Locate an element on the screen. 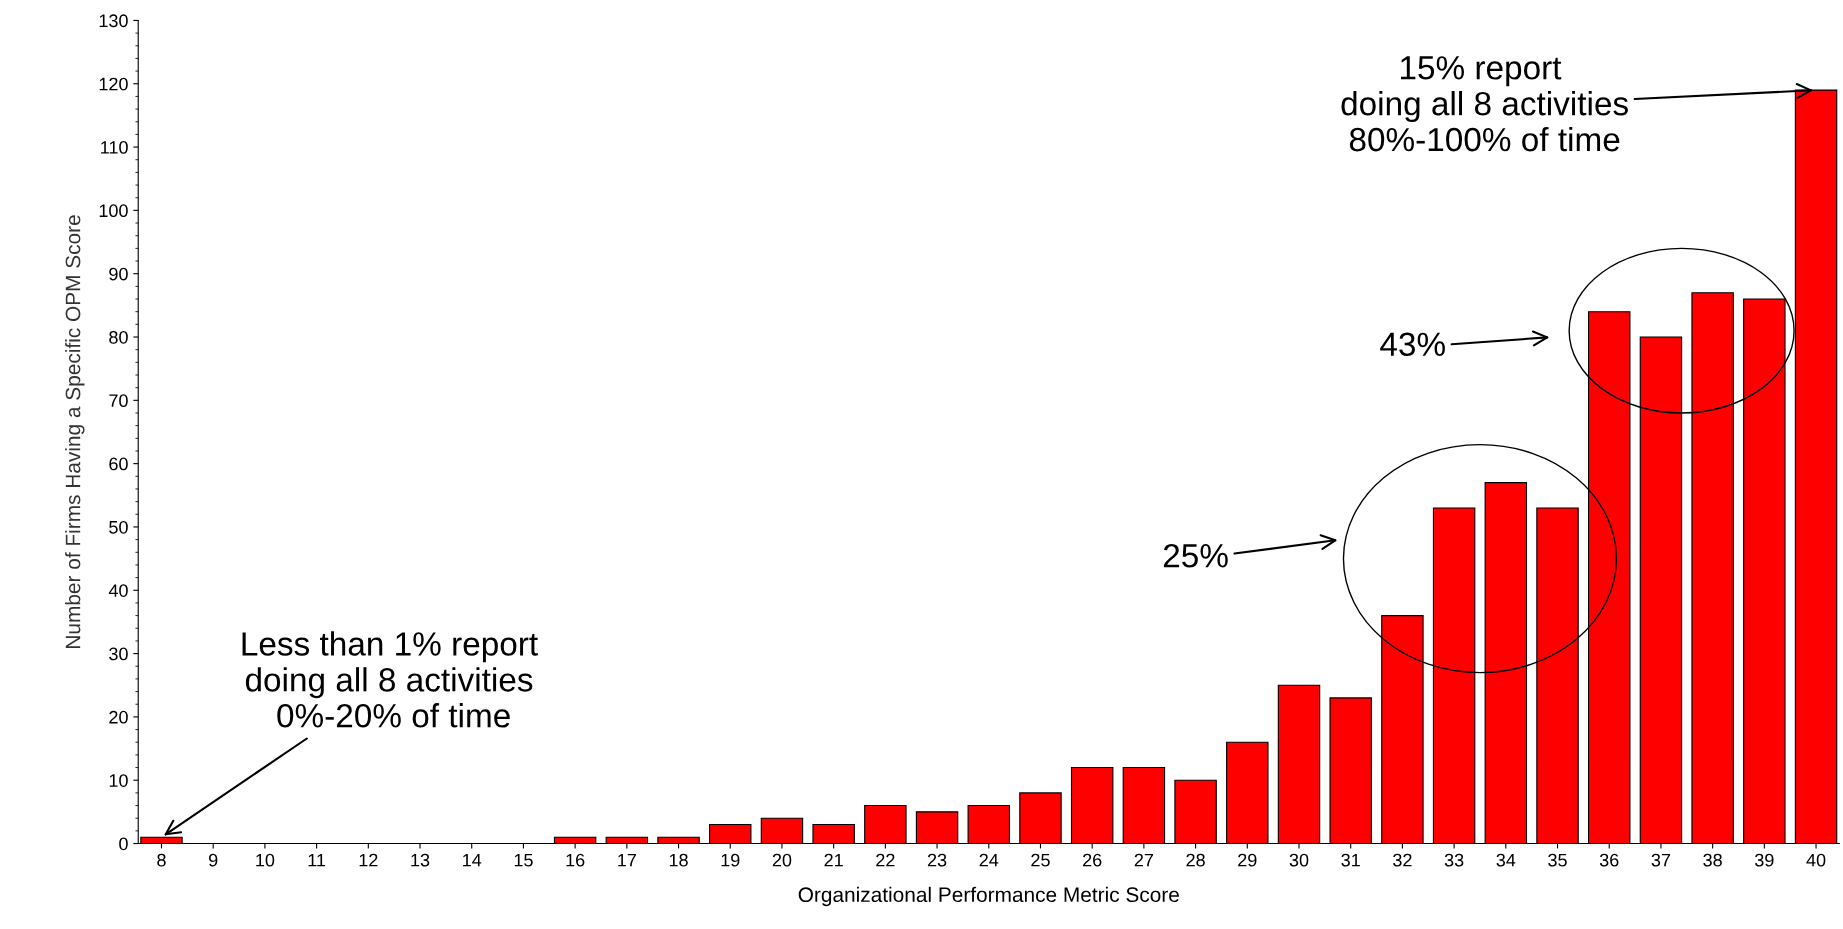 The height and width of the screenshot is (929, 1843). x-tick-label: 11 is located at coordinates (317, 860).